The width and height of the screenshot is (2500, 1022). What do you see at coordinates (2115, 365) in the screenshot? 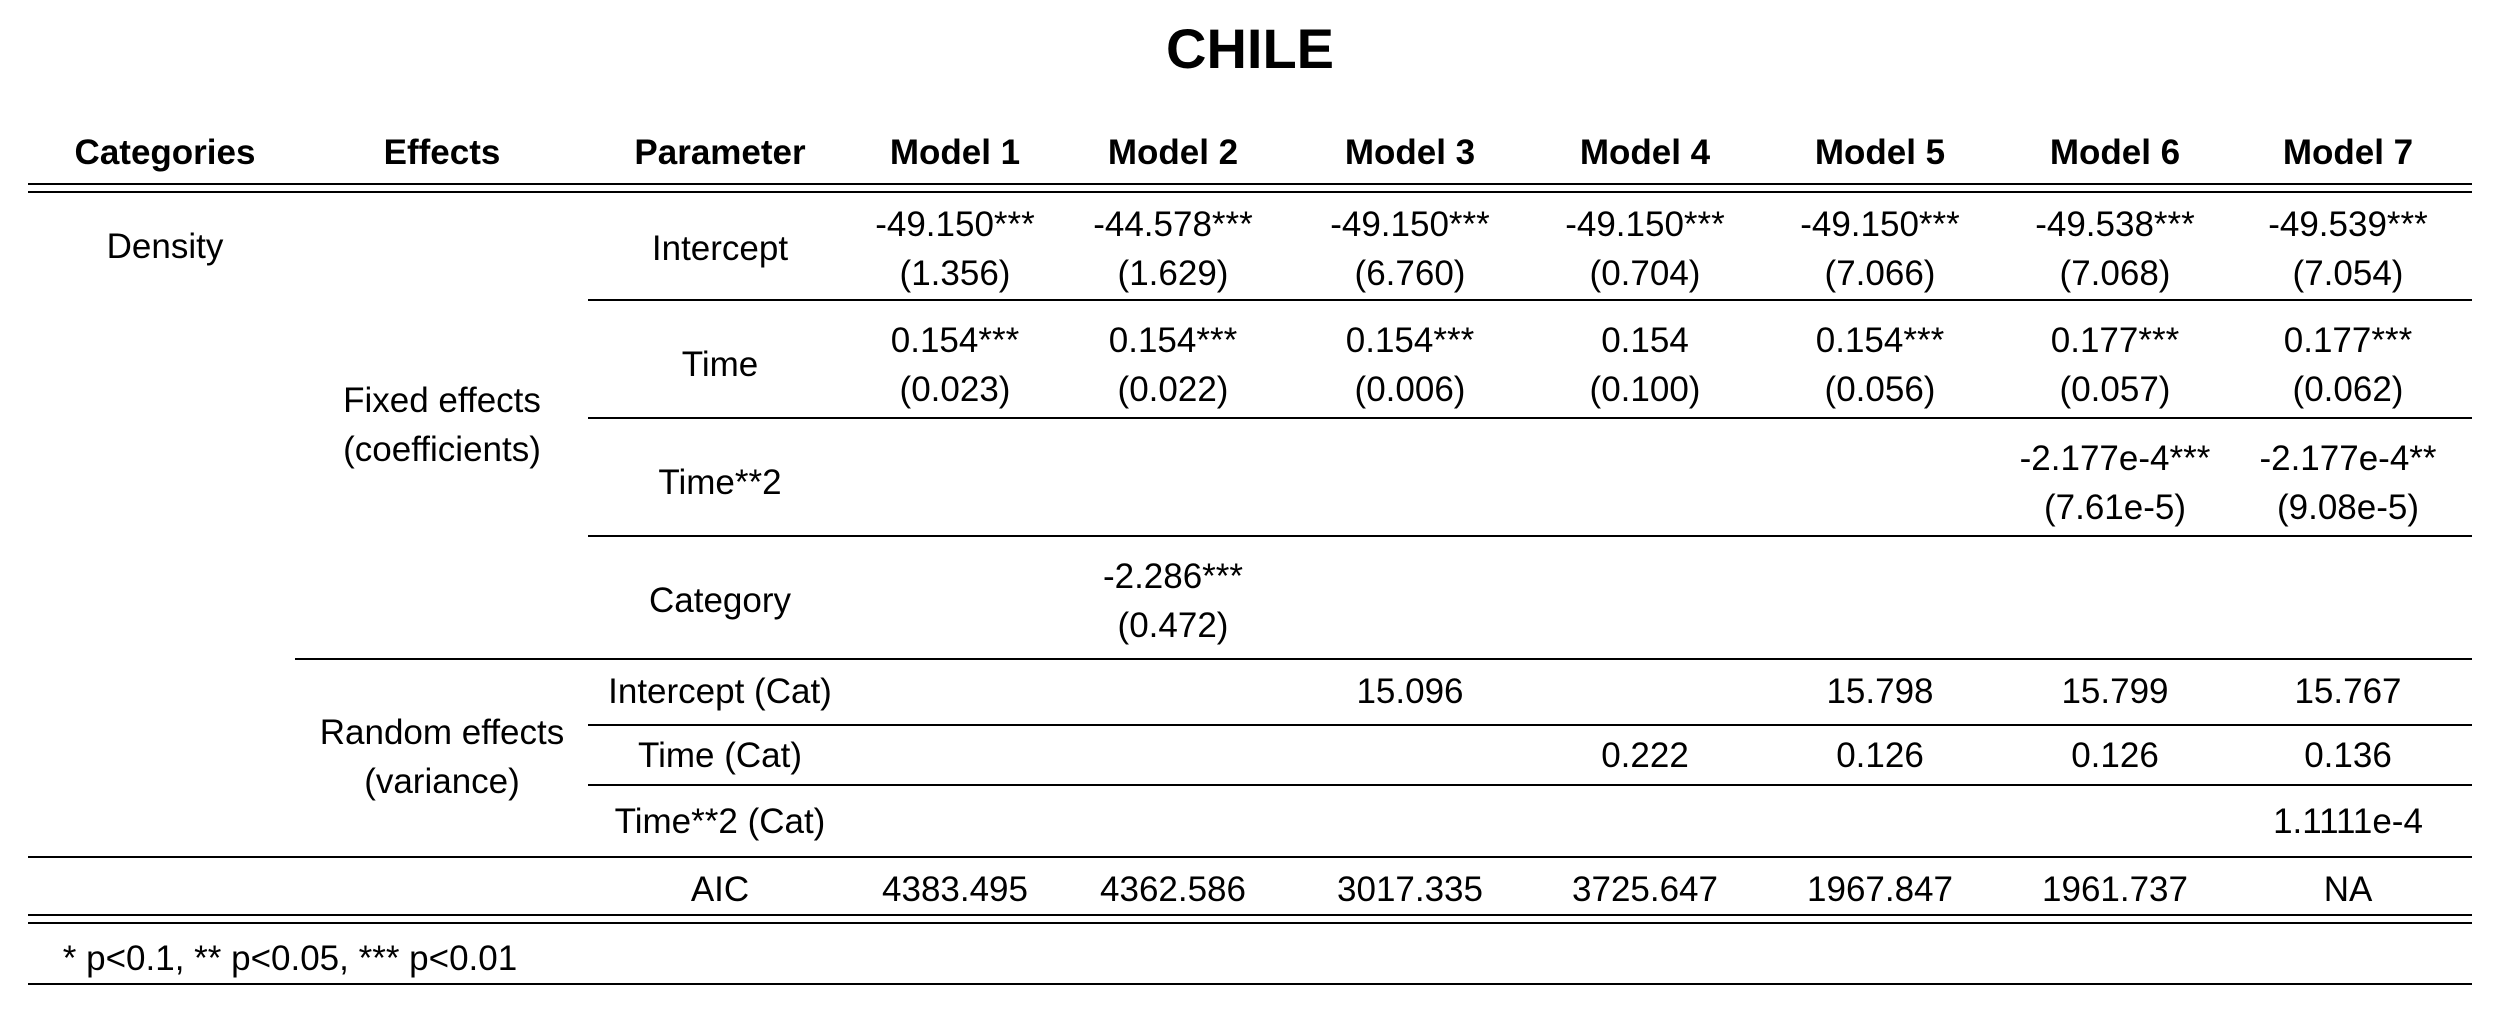
I see `cell-time-model-6: 0.177*** (0.057)` at bounding box center [2115, 365].